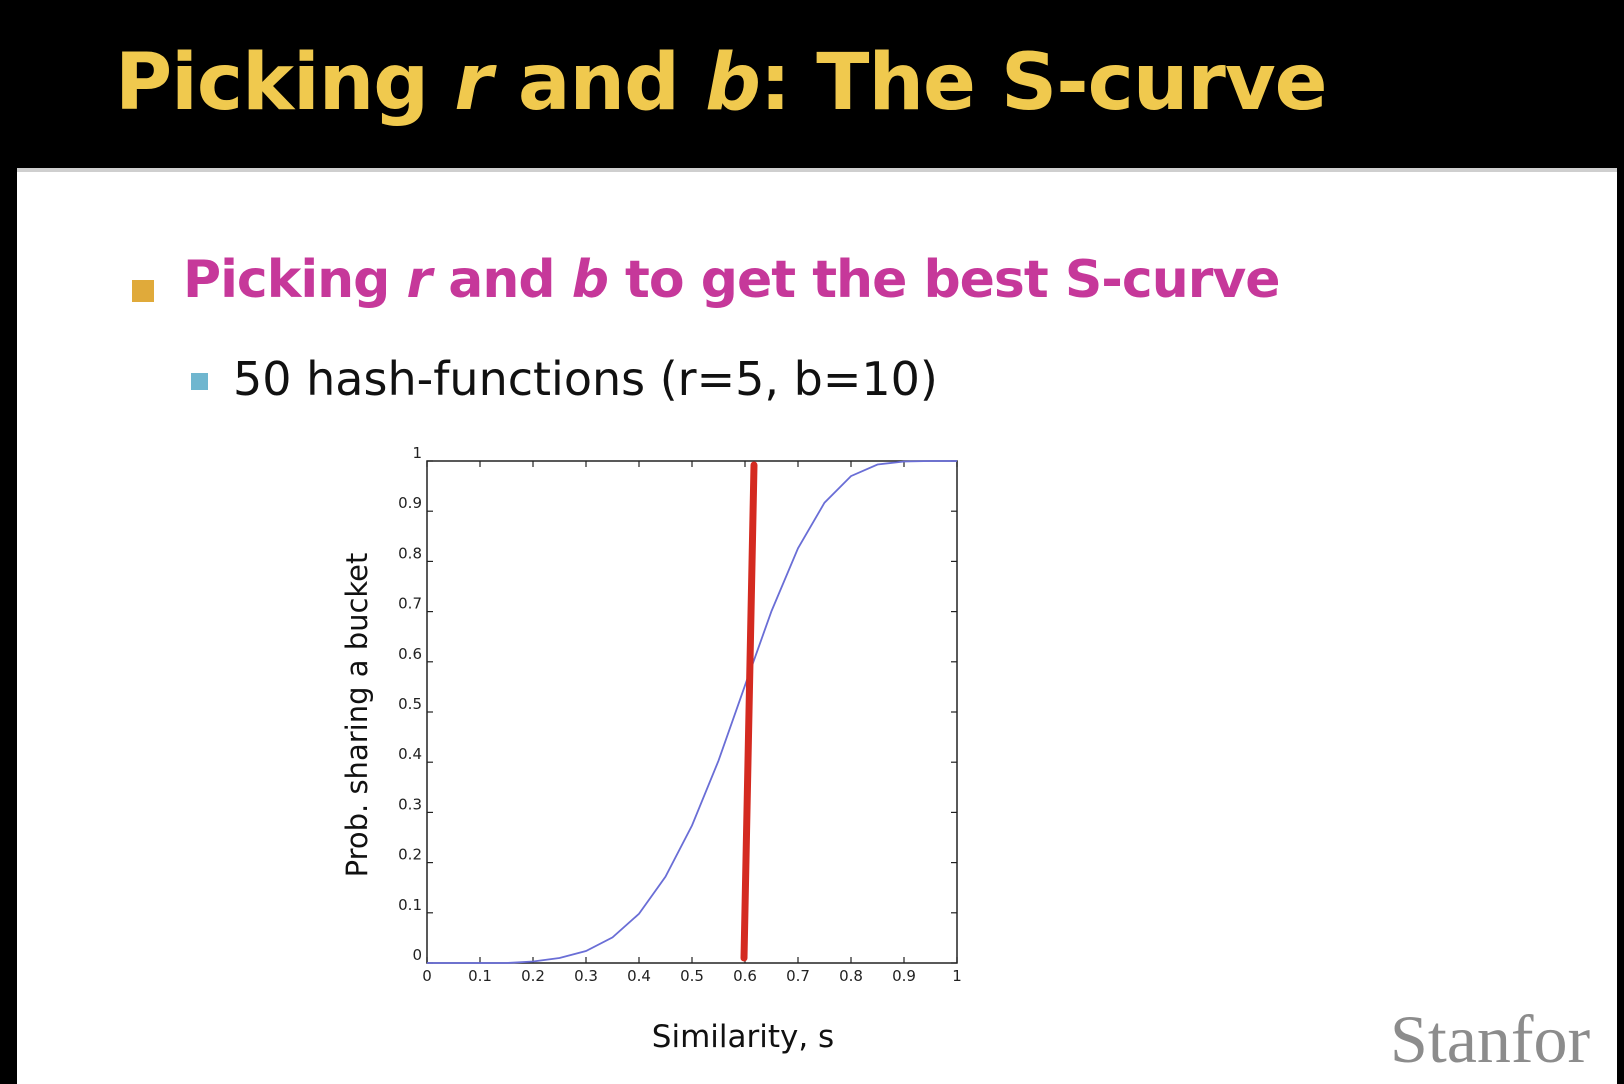 The image size is (1624, 1084). Describe the element at coordinates (586, 976) in the screenshot. I see `x-tick-label: 0.3` at that location.